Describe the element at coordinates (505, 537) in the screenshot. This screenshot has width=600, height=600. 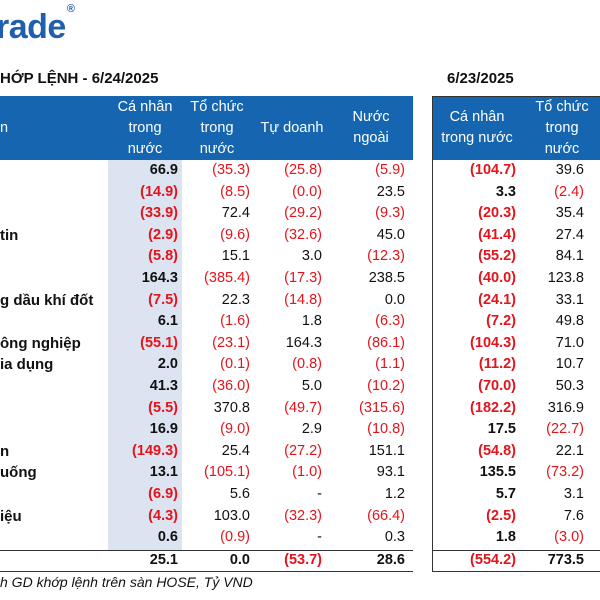
I see `cell-right-individual: 1.8` at that location.